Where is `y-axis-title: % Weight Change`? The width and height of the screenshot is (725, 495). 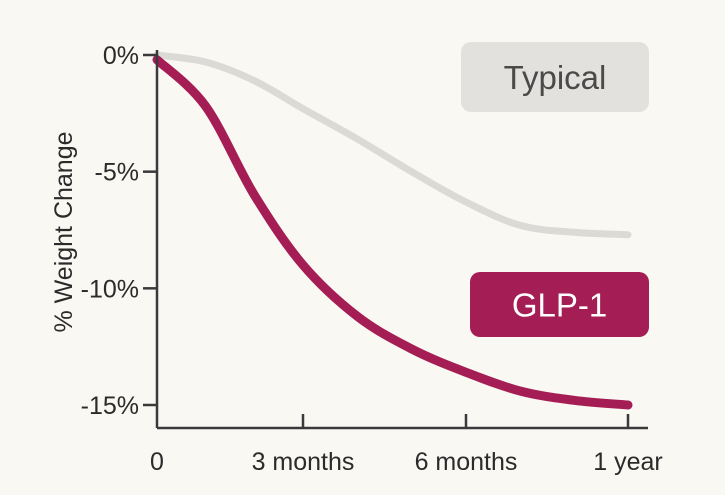 y-axis-title: % Weight Change is located at coordinates (64, 231).